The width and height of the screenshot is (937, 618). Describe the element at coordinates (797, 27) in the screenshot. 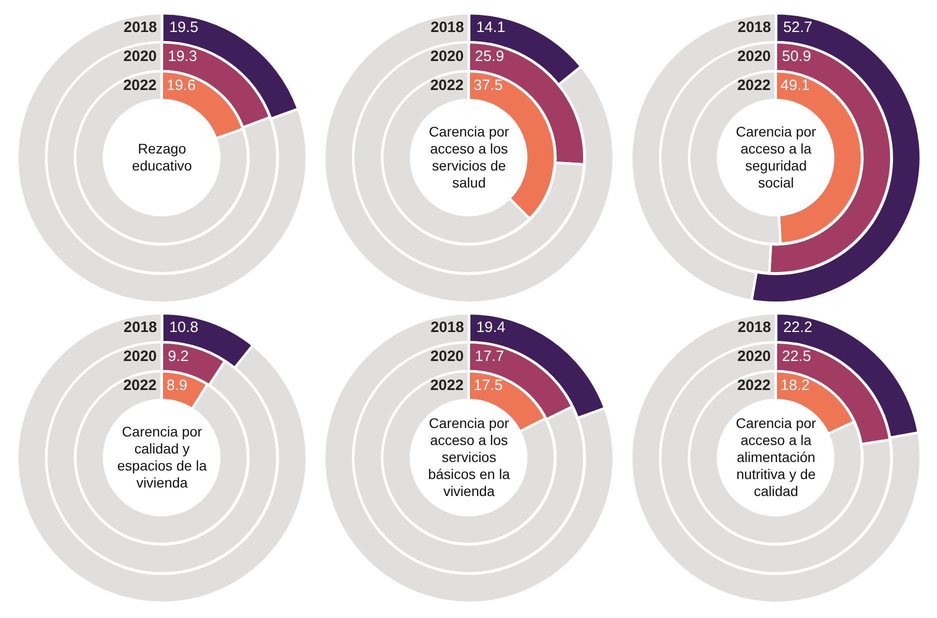

I see `data-label: 52.7` at that location.